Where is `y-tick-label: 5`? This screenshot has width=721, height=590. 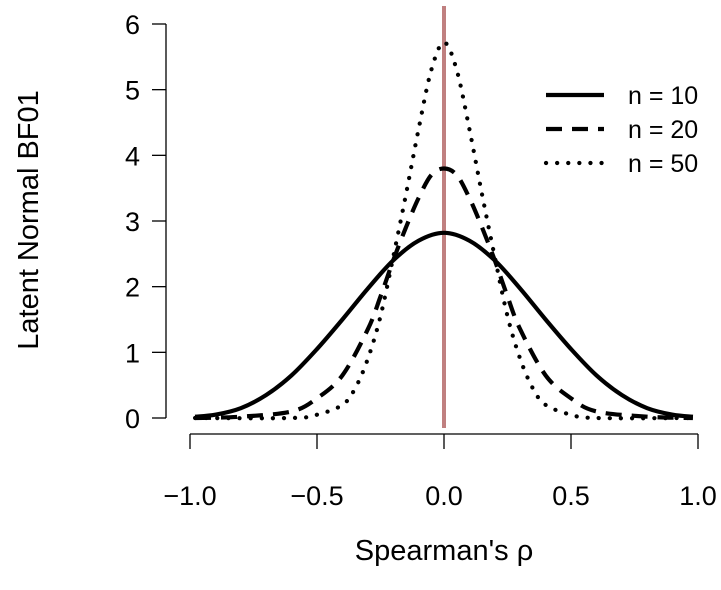
y-tick-label: 5 is located at coordinates (132, 91).